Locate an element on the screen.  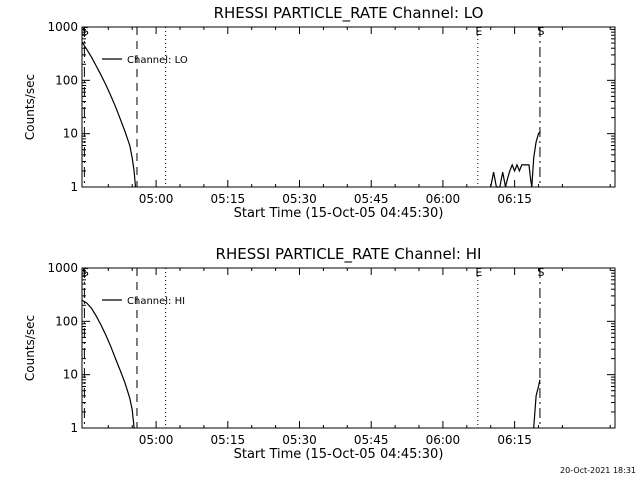
chart-title: RHESSI PARTICLE_RATE Channel: LO is located at coordinates (349, 13).